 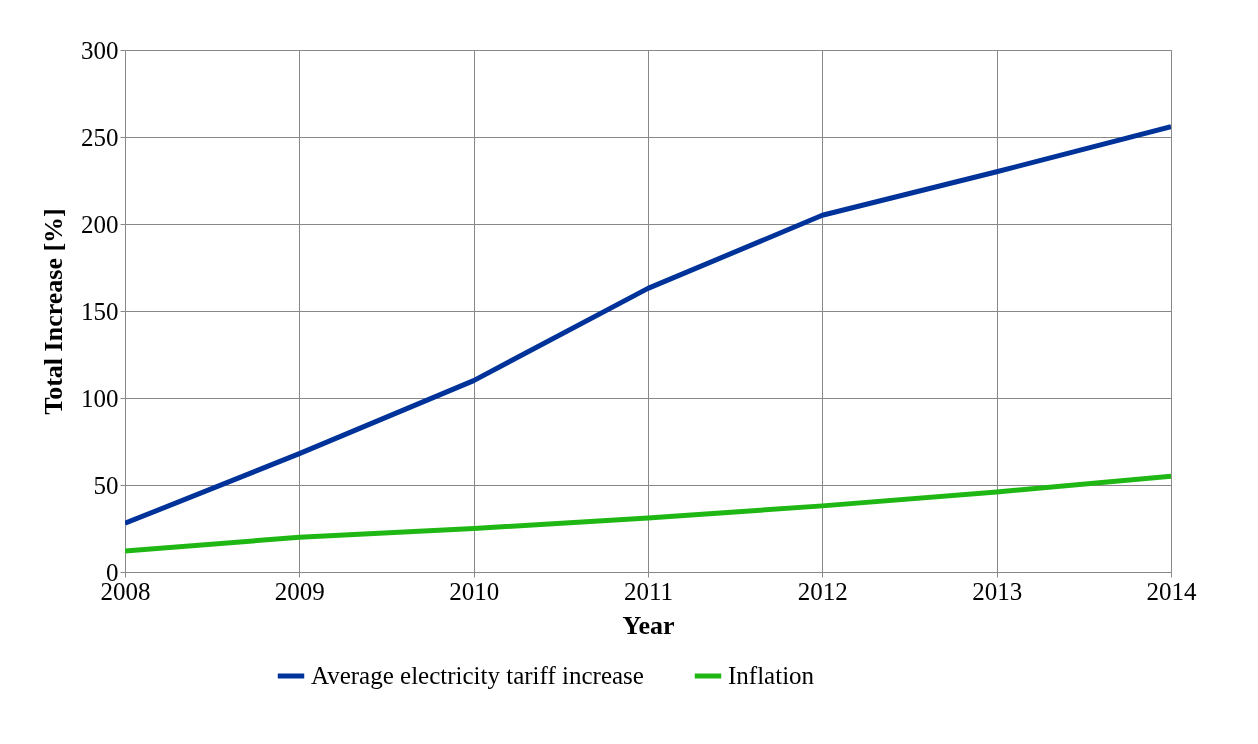 What do you see at coordinates (100, 311) in the screenshot?
I see `y-tick-label: 150` at bounding box center [100, 311].